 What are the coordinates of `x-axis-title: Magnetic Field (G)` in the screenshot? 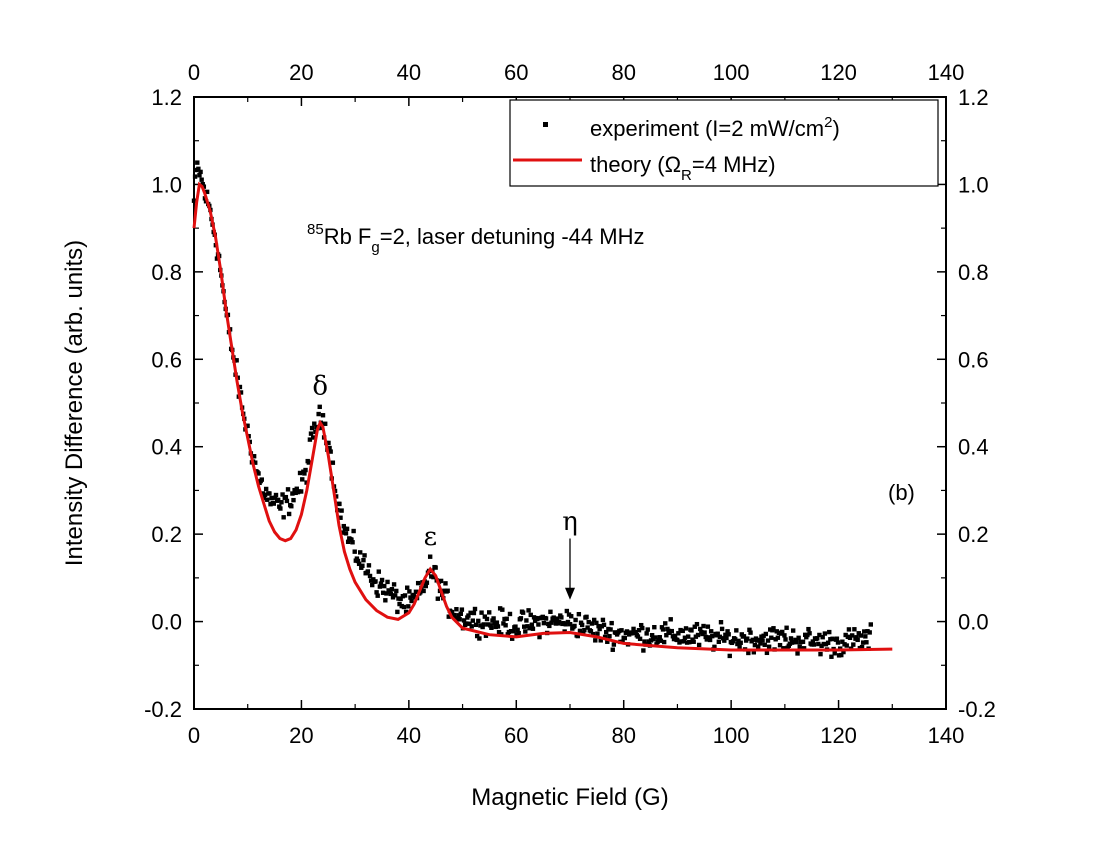 It's located at (569, 797).